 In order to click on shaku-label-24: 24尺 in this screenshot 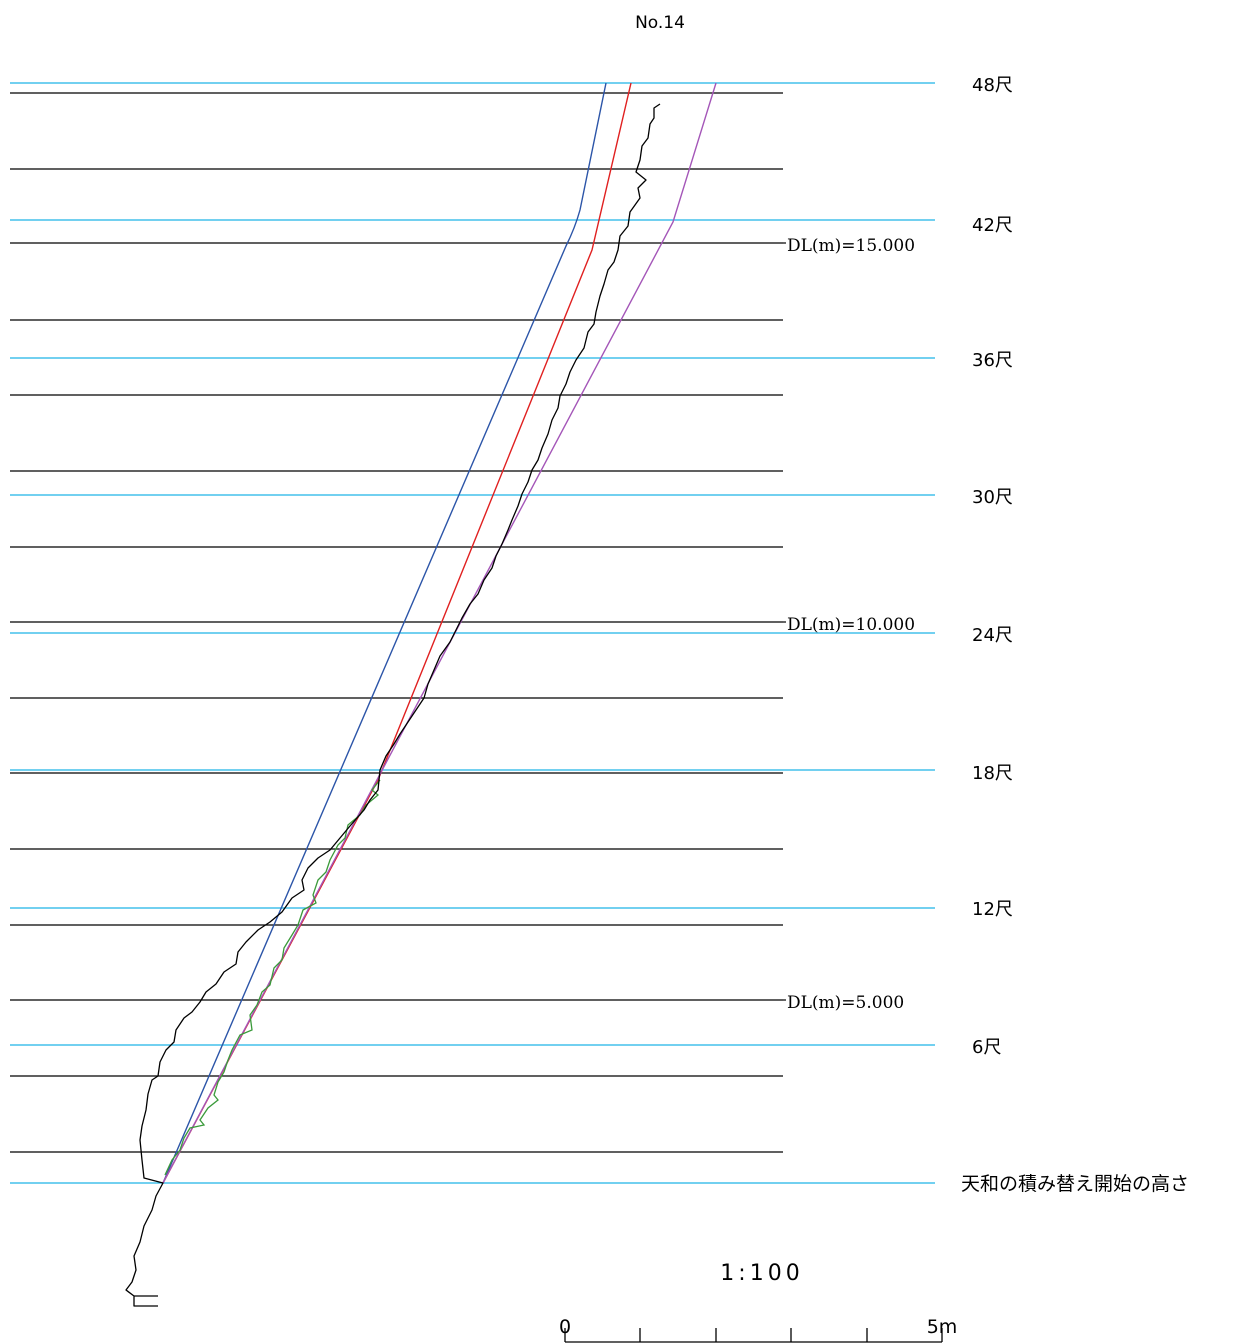, I will do `click(992, 635)`.